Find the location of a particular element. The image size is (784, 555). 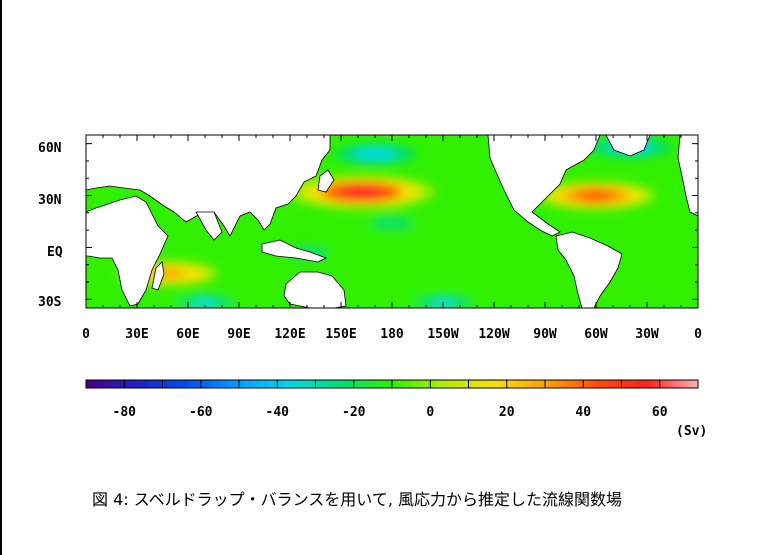

y-tick-label: 30S is located at coordinates (50, 302).